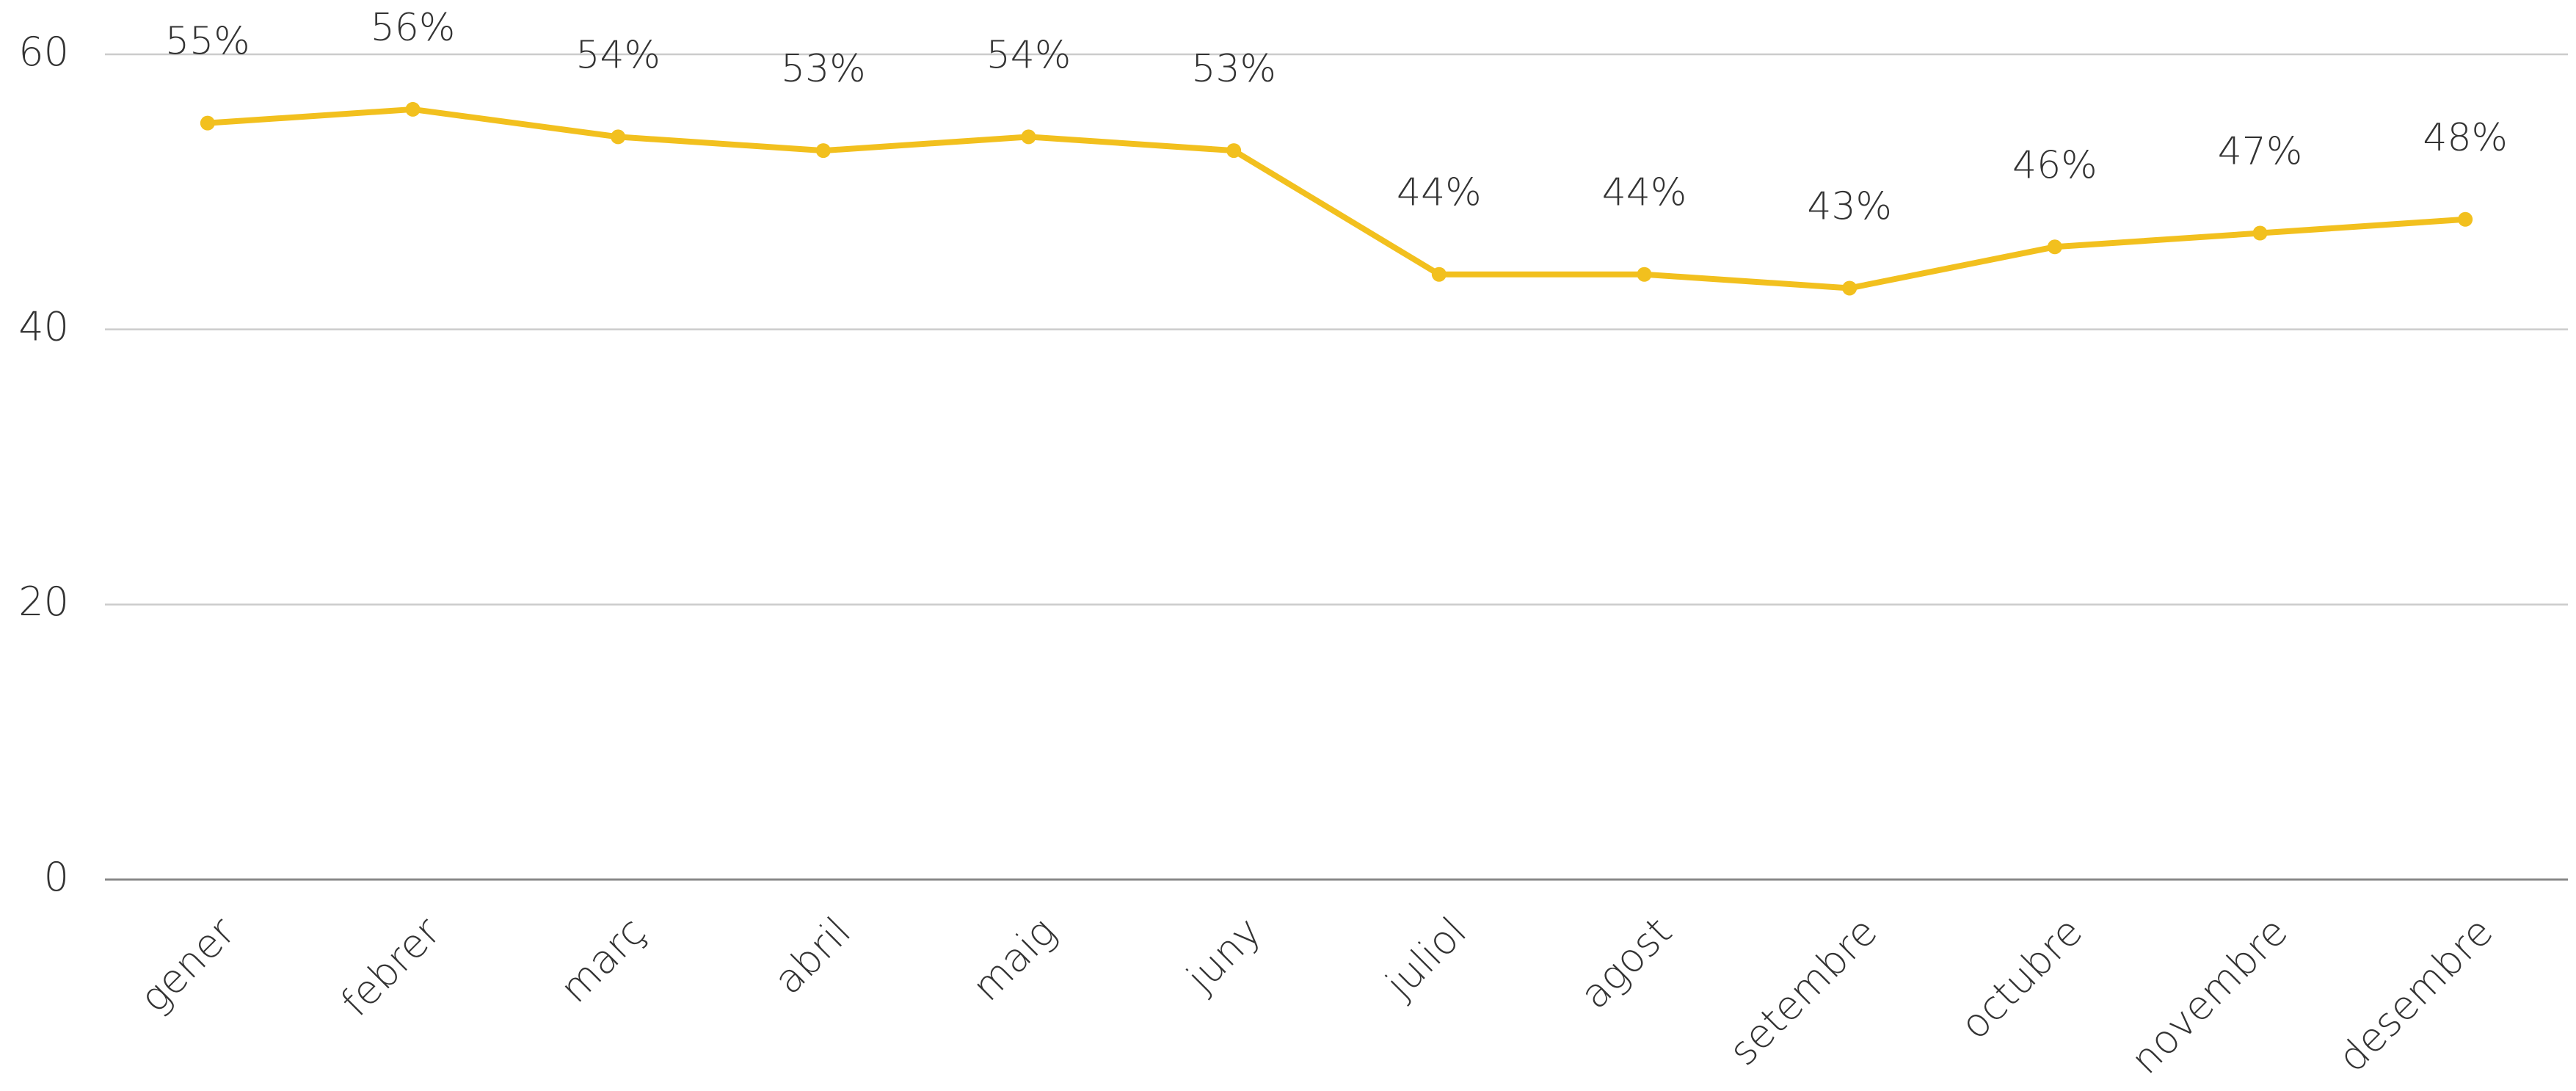 Image resolution: width=2576 pixels, height=1091 pixels. I want to click on y-tick-label: 0, so click(56, 877).